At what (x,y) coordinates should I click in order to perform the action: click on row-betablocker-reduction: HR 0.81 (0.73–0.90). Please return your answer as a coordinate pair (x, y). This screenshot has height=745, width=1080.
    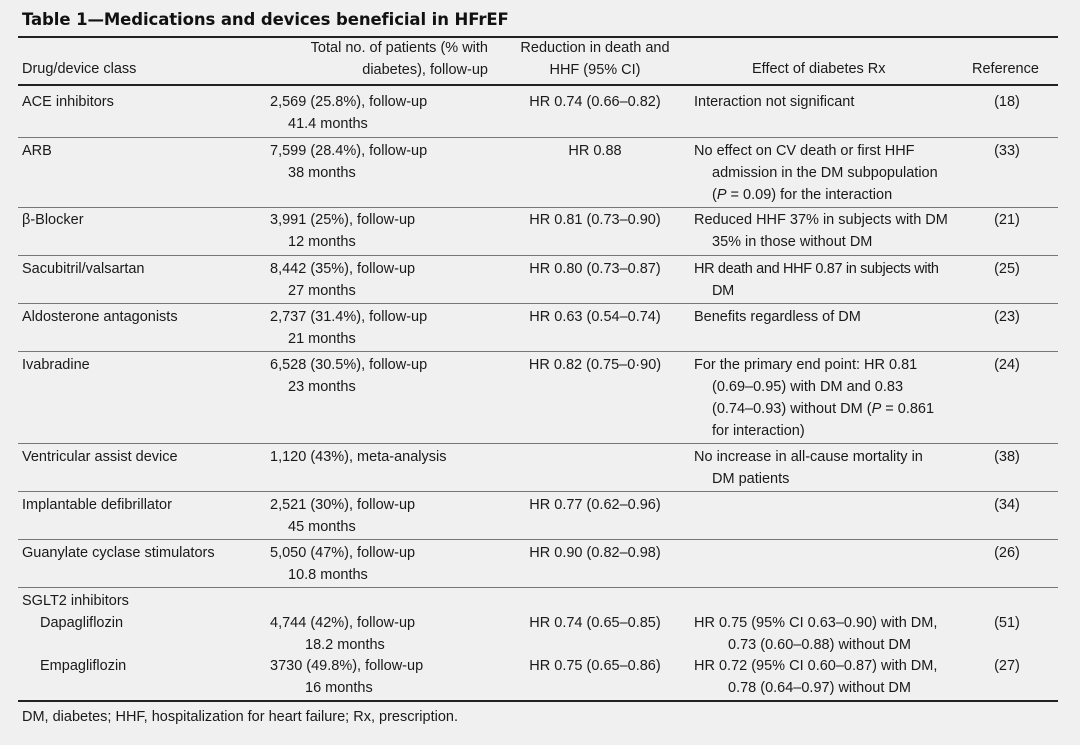
    Looking at the image, I should click on (595, 220).